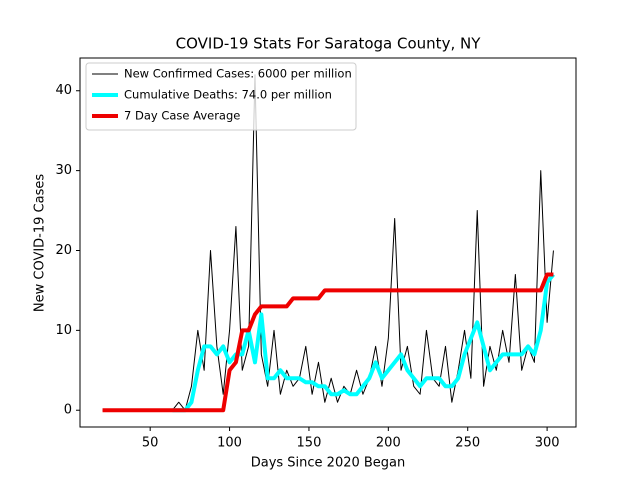  I want to click on legend-box, so click(221, 96).